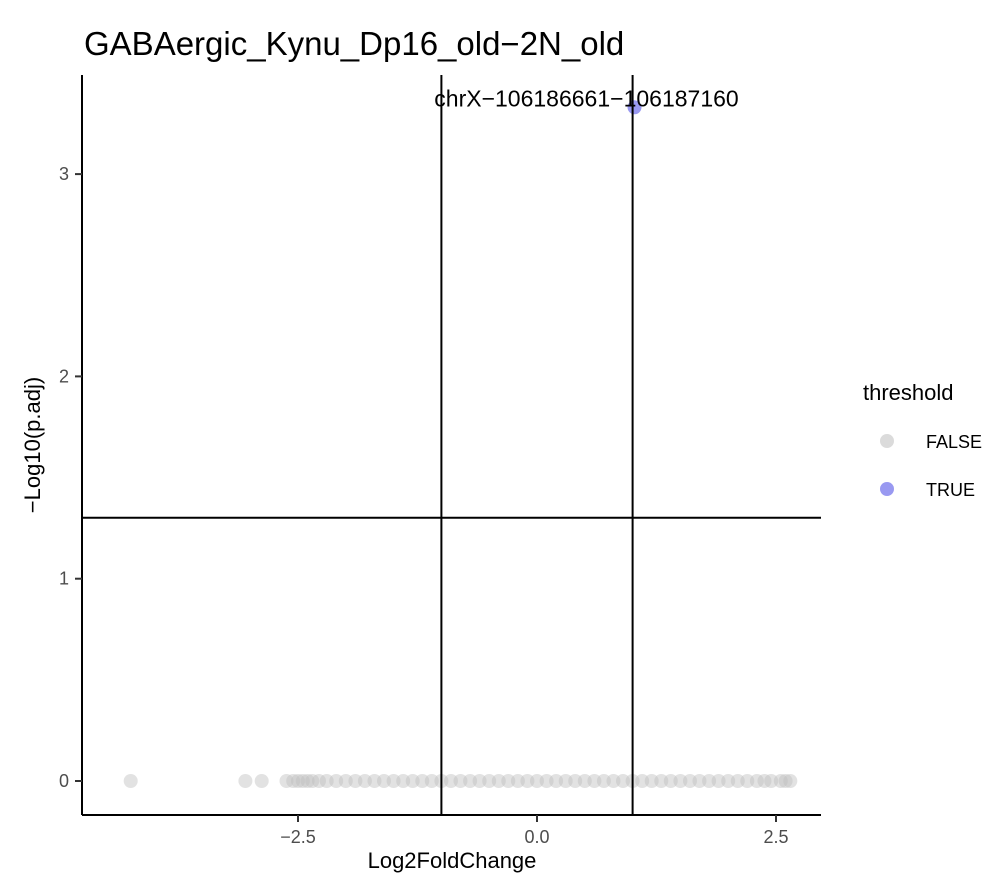  I want to click on legend-label-true: TRUE, so click(950, 490).